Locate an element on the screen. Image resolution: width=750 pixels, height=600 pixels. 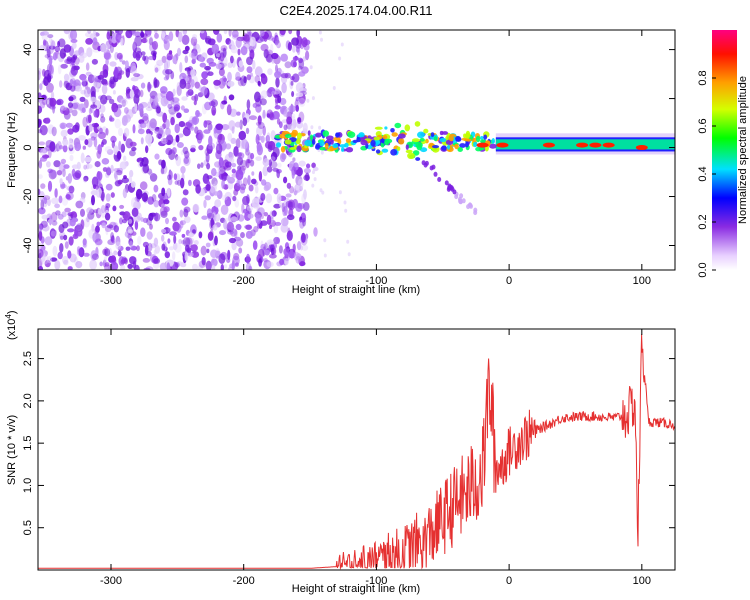
snr-multiplier-exp: 4 is located at coordinates (8, 316).